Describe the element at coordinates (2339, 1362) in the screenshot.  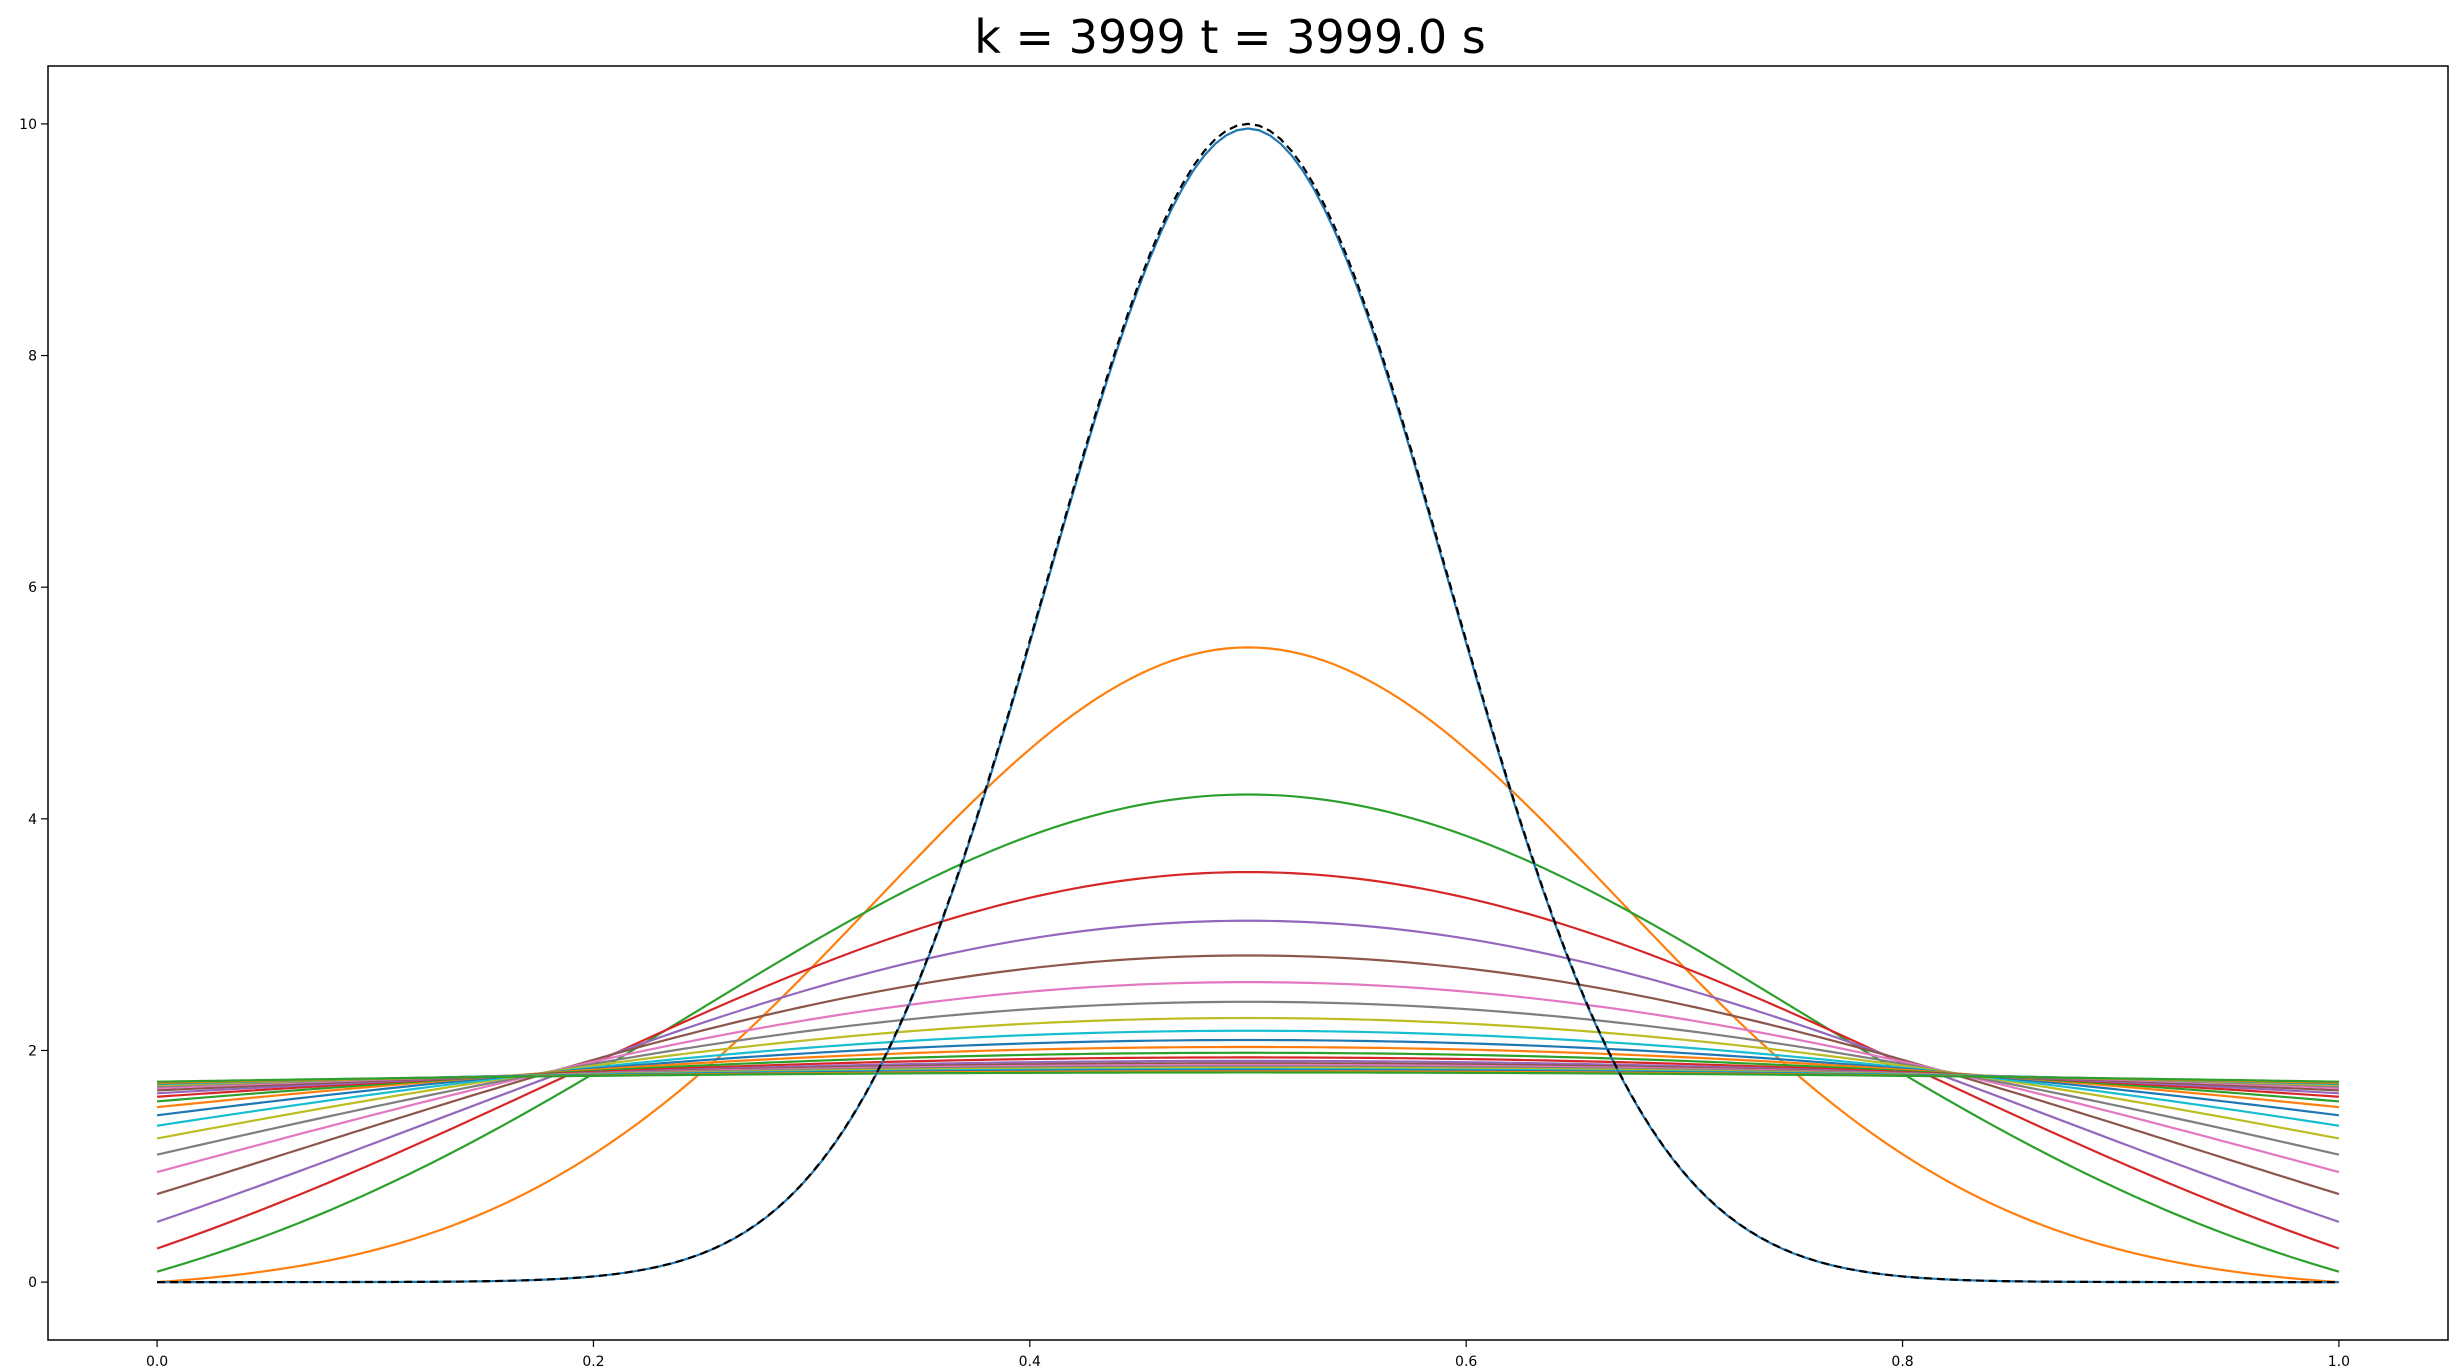
I see `x-tick-label: 1.0` at that location.